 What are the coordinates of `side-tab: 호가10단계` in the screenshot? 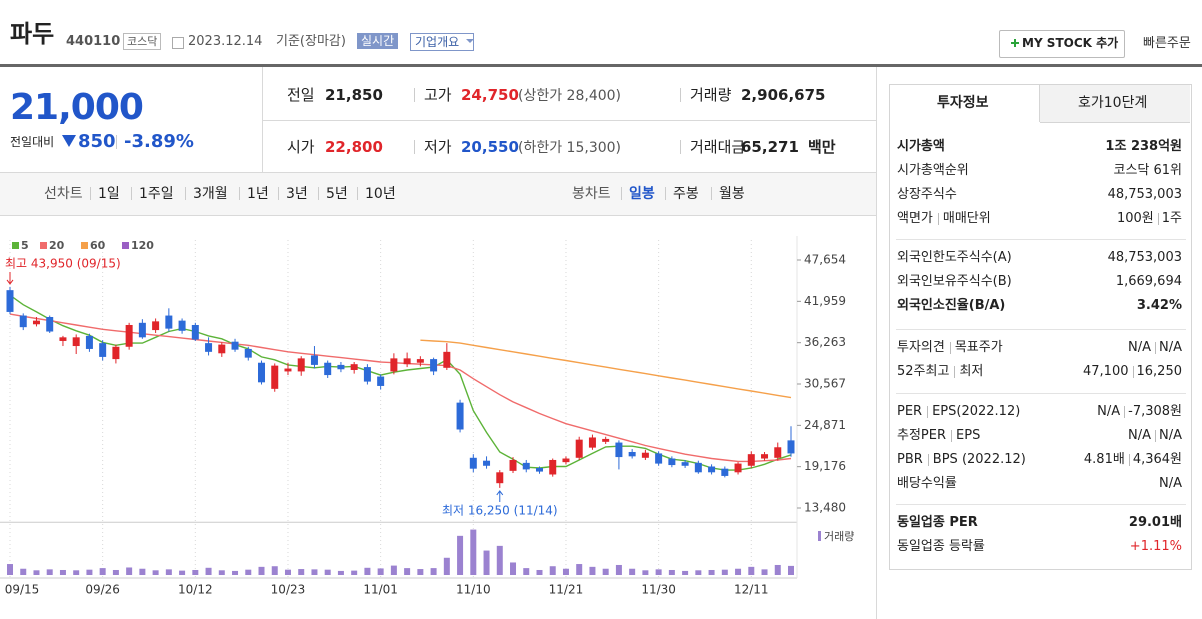 It's located at (1113, 103).